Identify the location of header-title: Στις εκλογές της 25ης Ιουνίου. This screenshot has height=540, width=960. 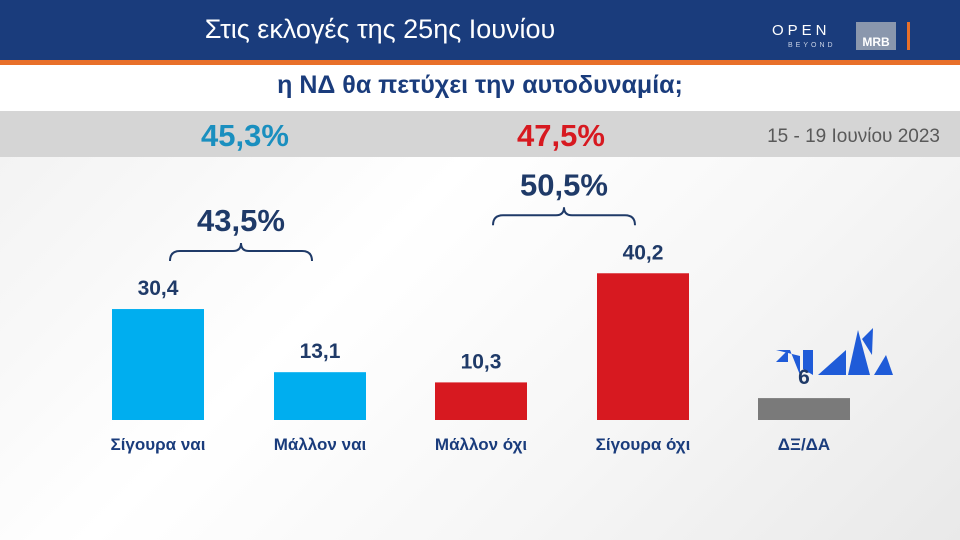
(380, 29).